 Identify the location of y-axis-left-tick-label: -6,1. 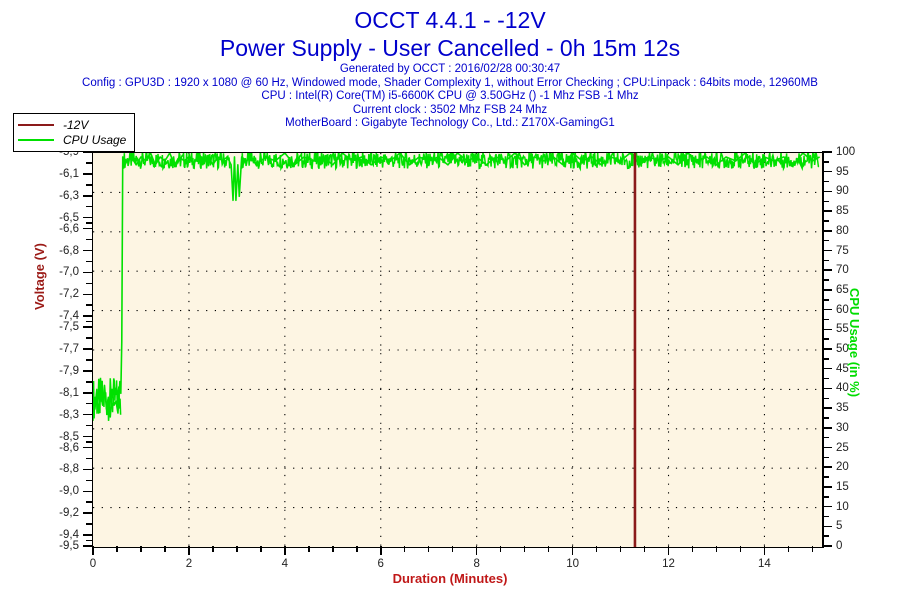
(69, 173).